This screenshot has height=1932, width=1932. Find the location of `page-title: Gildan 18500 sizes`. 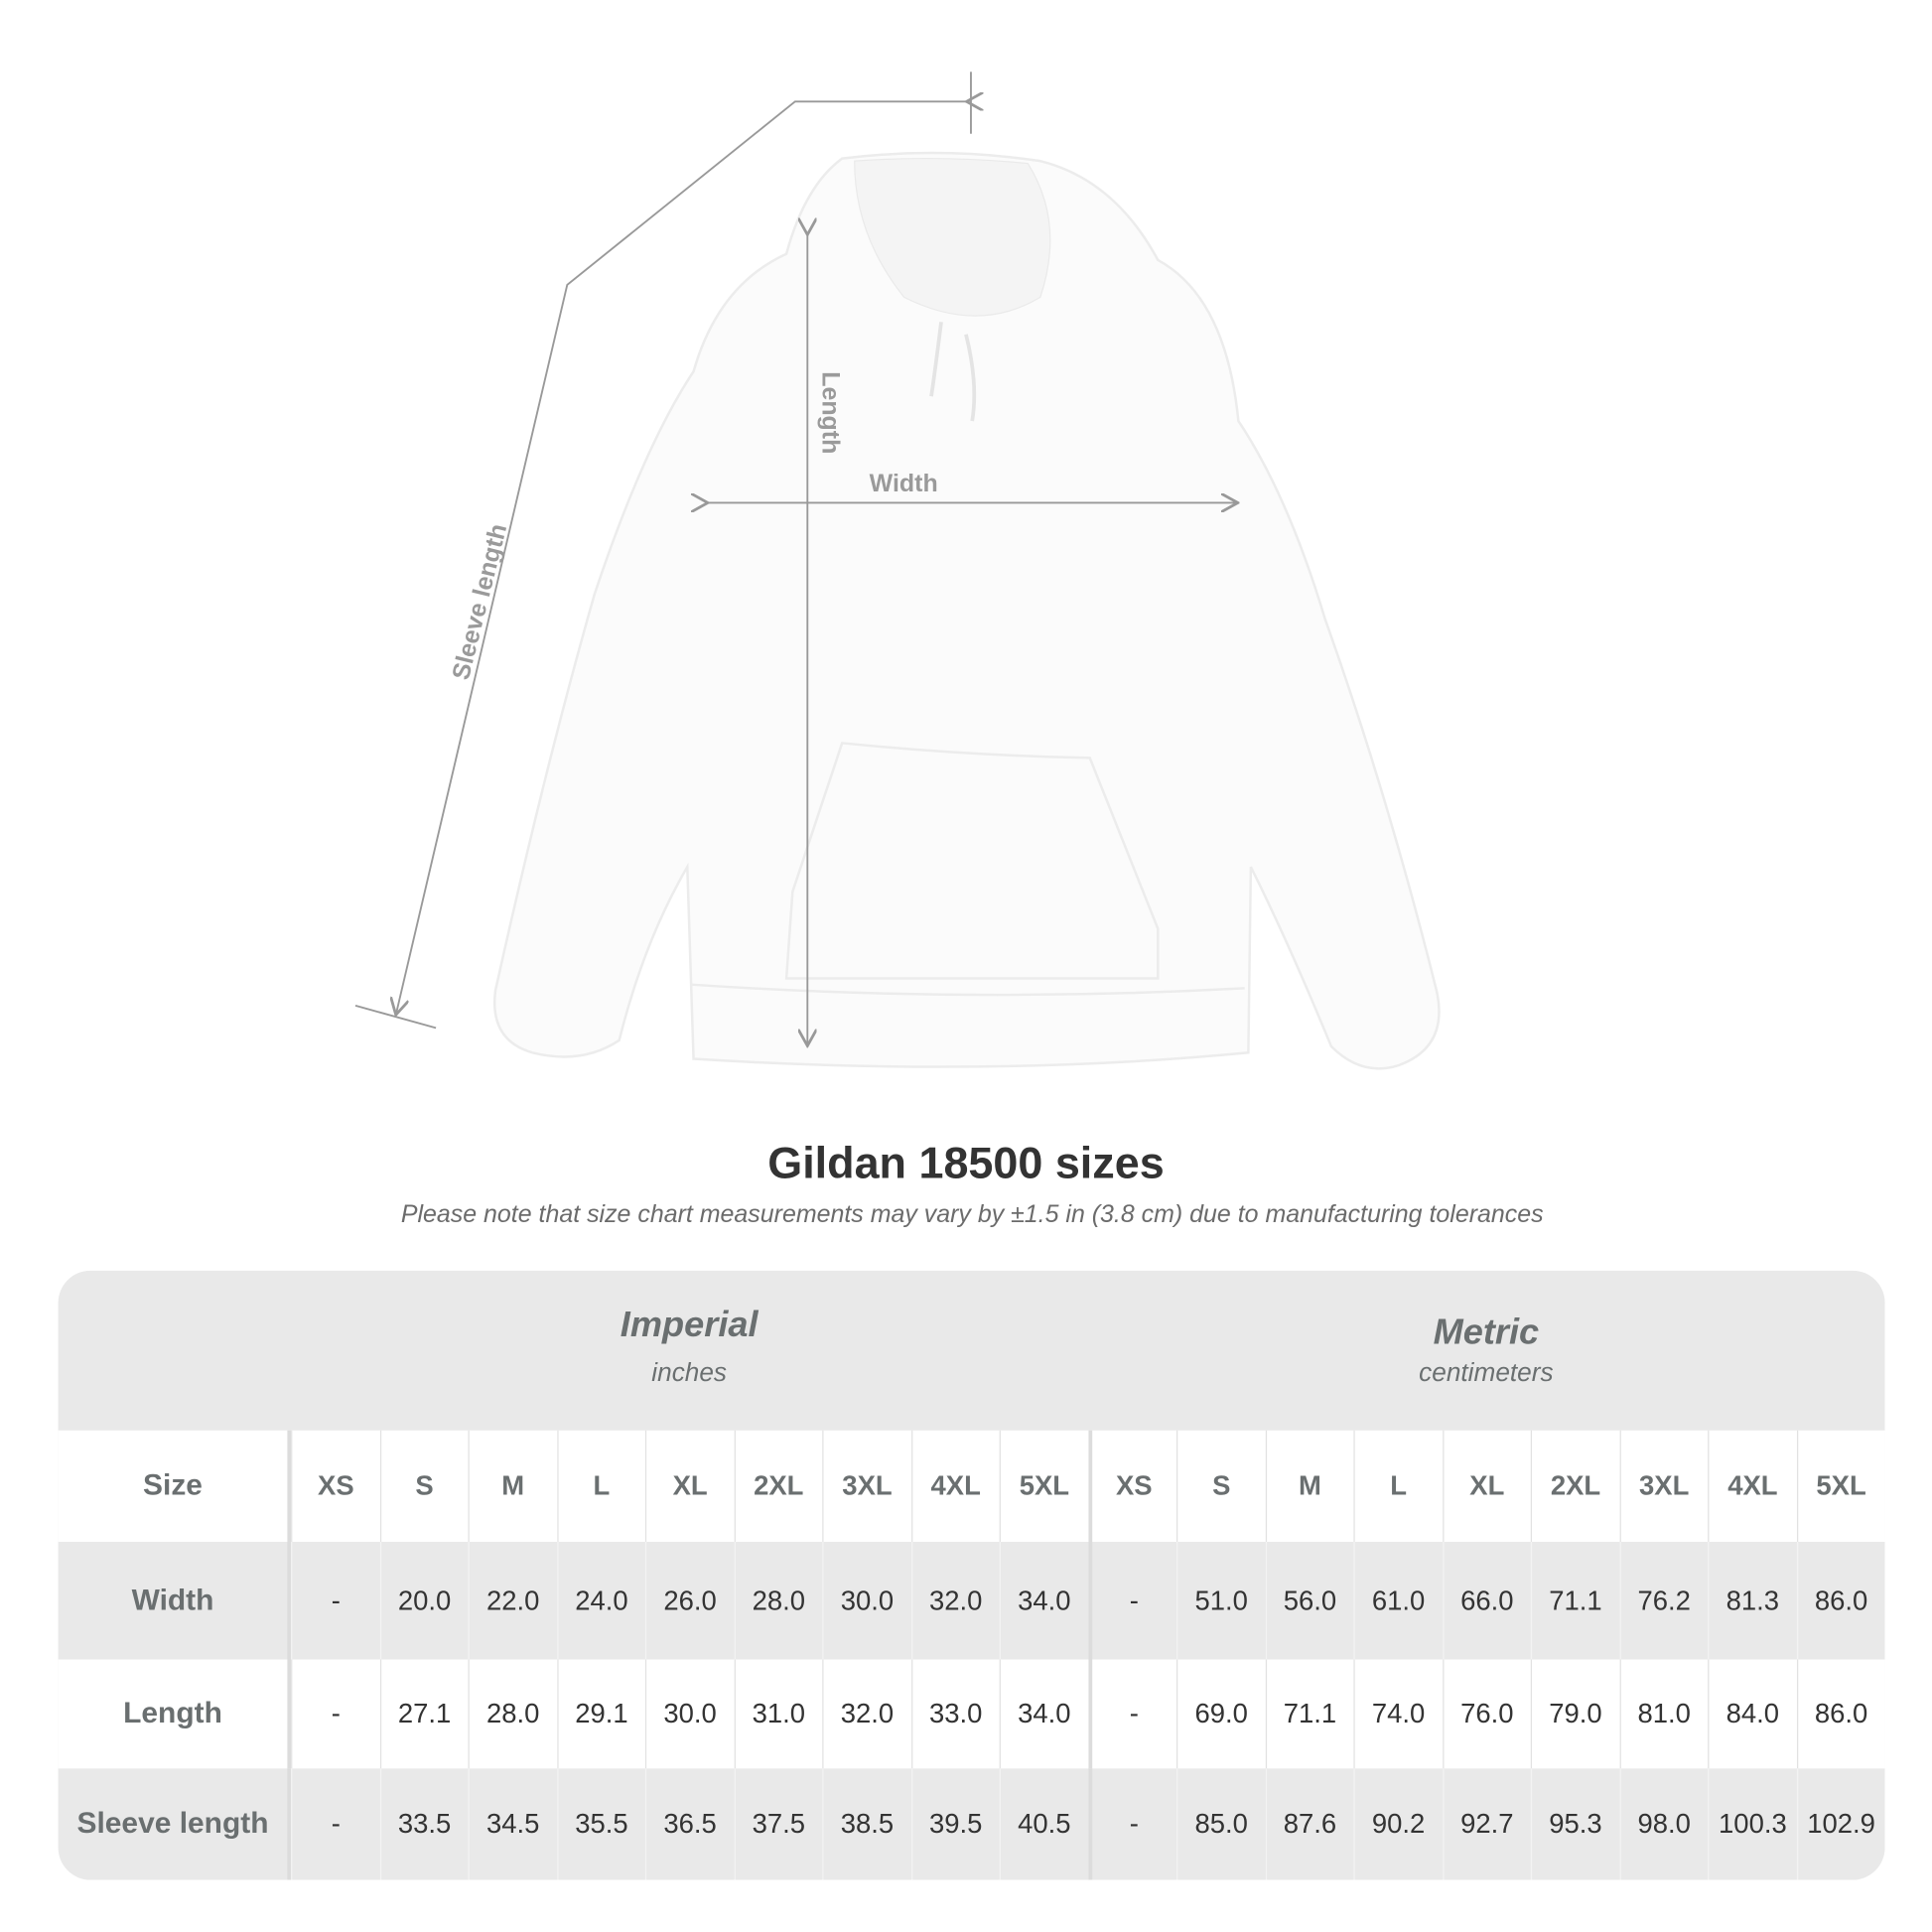

page-title: Gildan 18500 sizes is located at coordinates (966, 1162).